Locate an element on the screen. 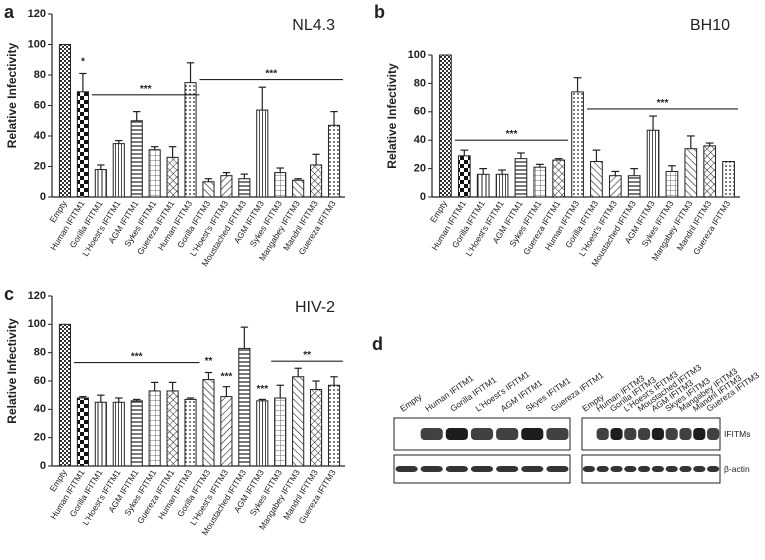 This screenshot has height=560, width=765. chart-title: HIV-2 is located at coordinates (315, 307).